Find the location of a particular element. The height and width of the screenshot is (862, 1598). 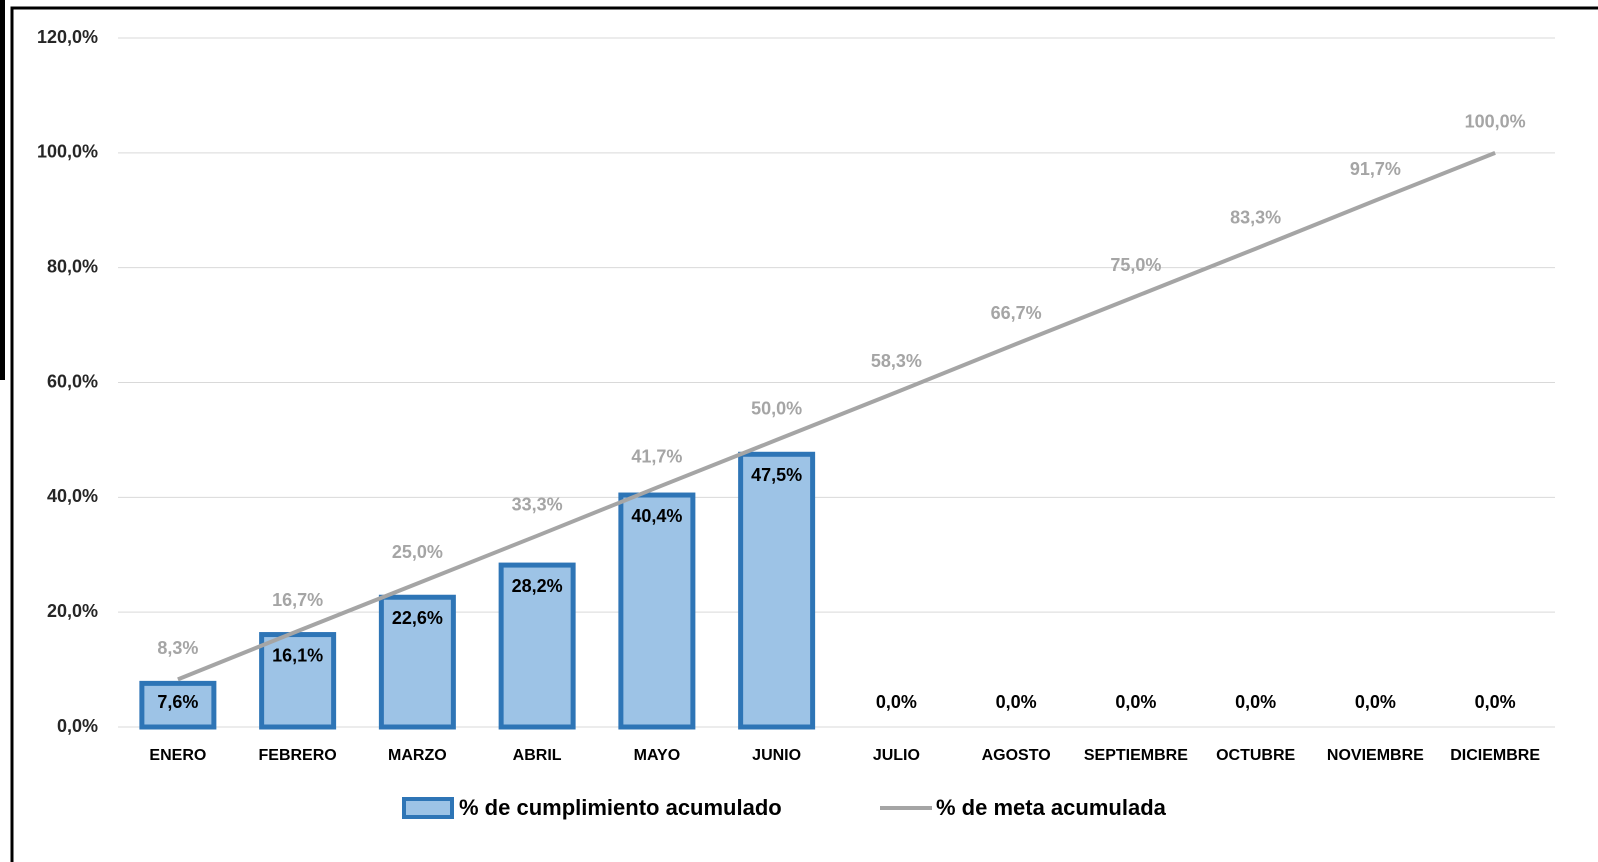

y-tick-label: 80,0% is located at coordinates (72, 266).